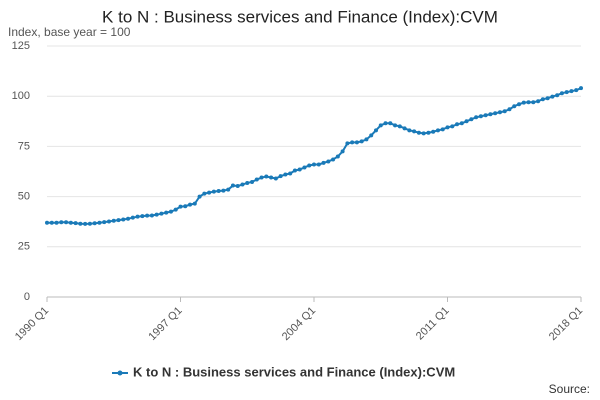 Image resolution: width=600 pixels, height=400 pixels. I want to click on y-tick-label: 75, so click(24, 146).